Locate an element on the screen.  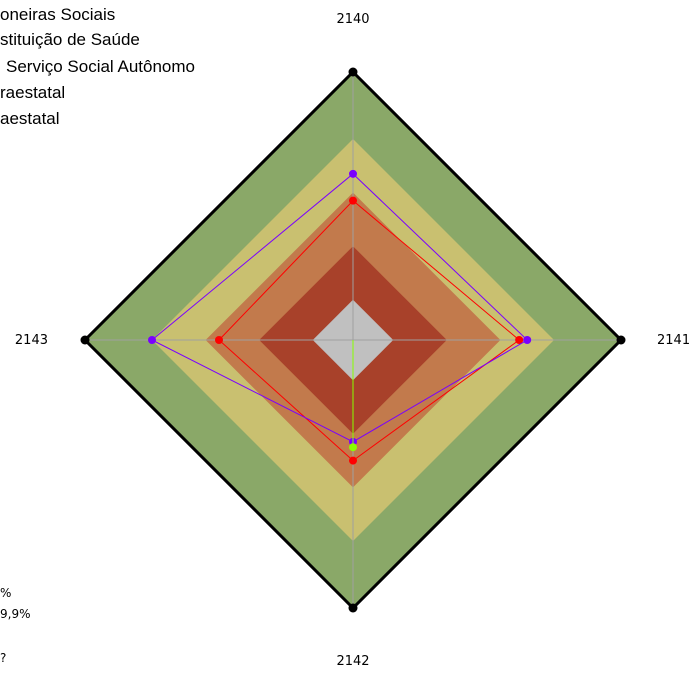
legend-entry: raestatal is located at coordinates (32, 92).